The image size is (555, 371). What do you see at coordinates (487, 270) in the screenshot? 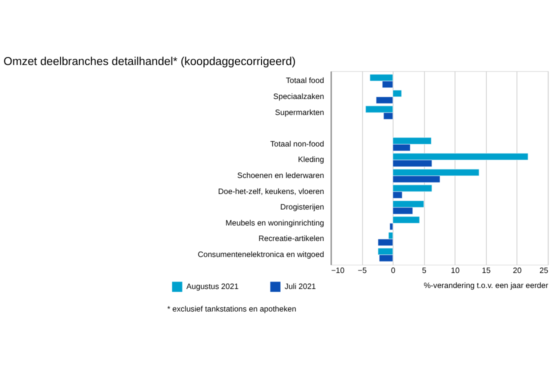
I see `x-tick-label: 15` at bounding box center [487, 270].